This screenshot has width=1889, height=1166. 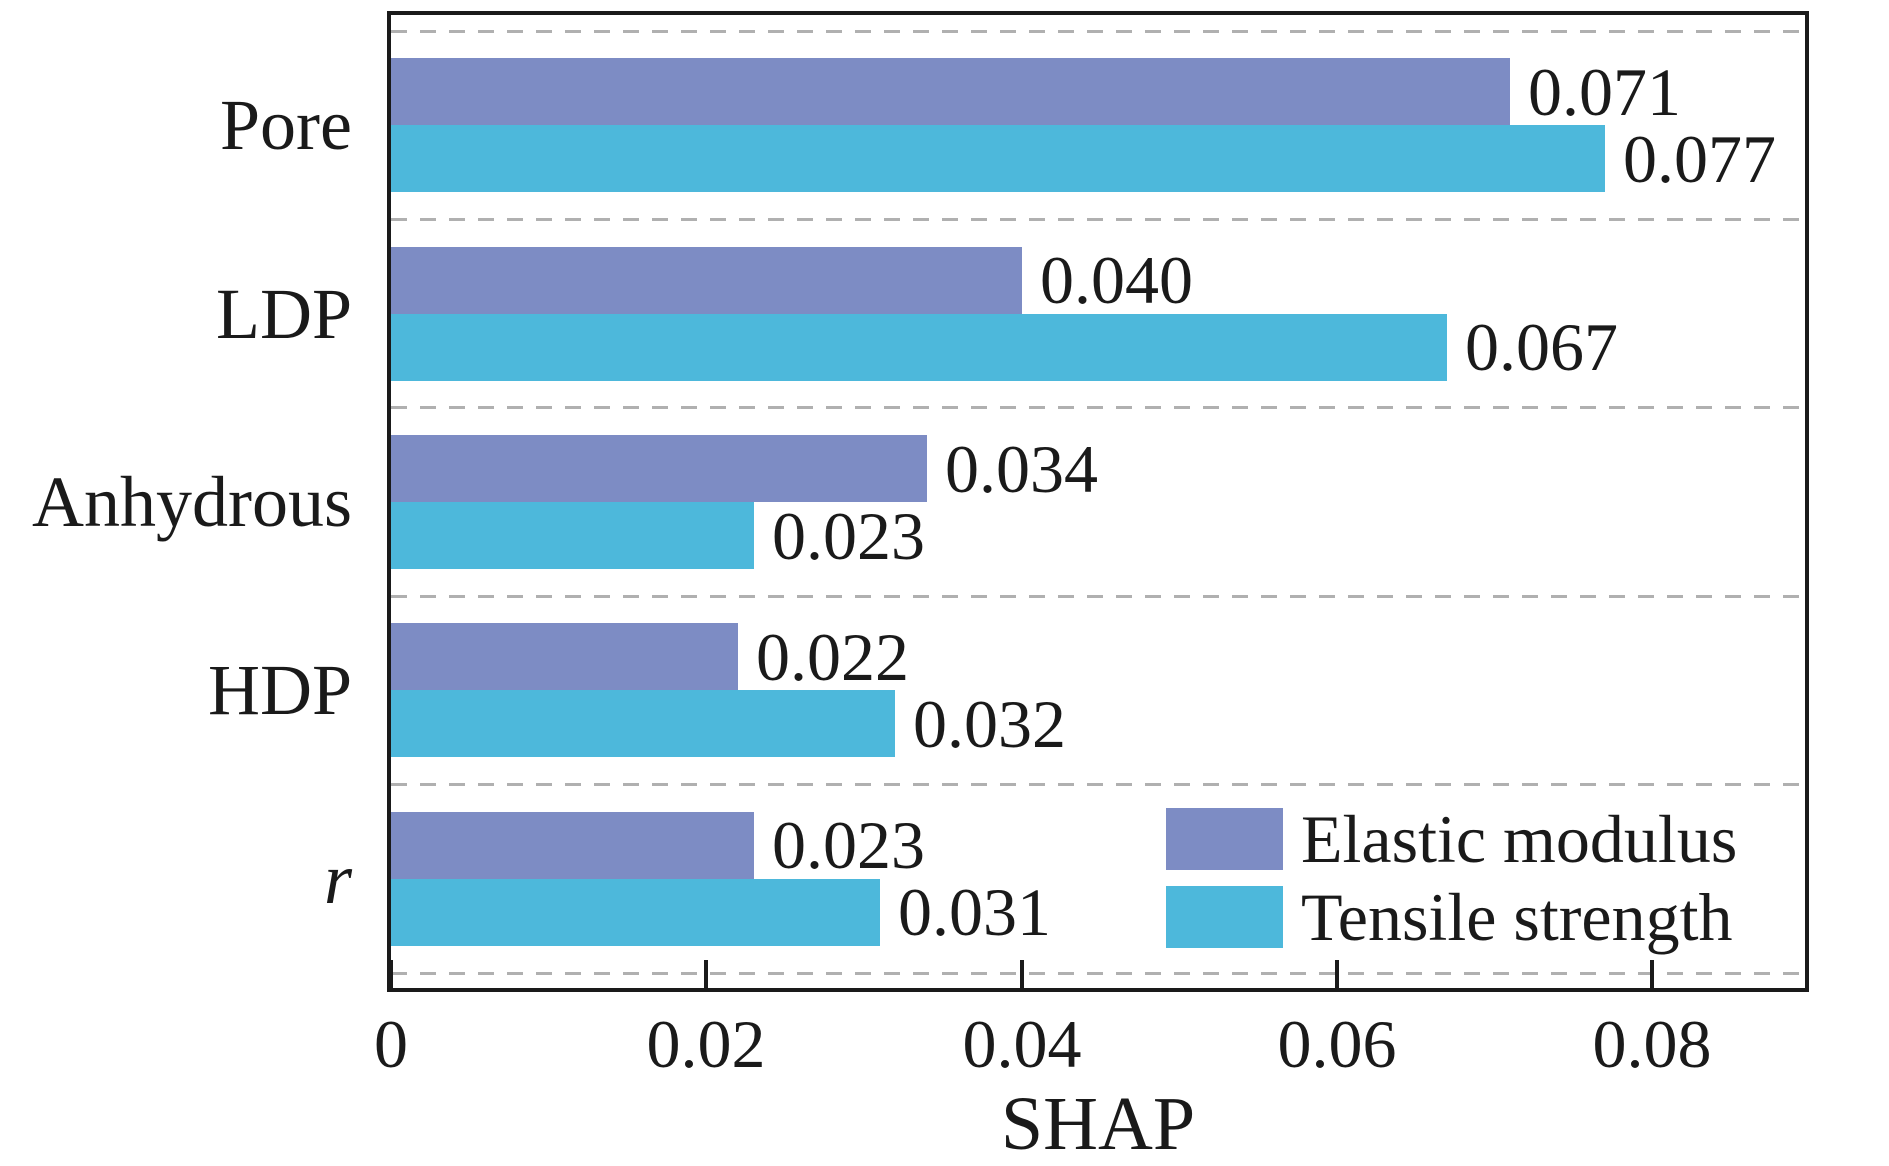 What do you see at coordinates (572, 845) in the screenshot?
I see `bar-elastic-modulus-r` at bounding box center [572, 845].